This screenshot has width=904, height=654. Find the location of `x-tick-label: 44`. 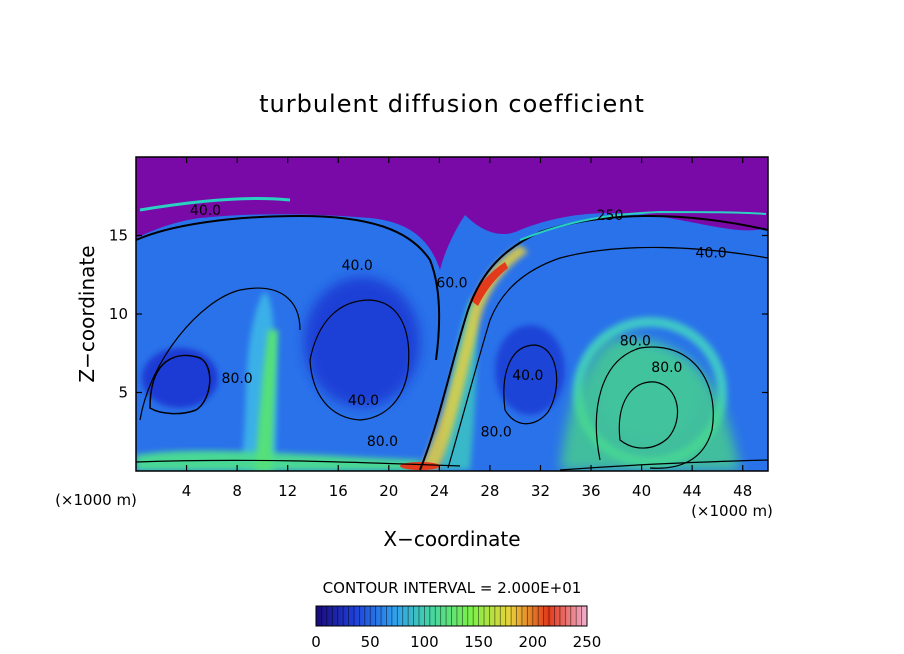

x-tick-label: 44 is located at coordinates (692, 491).